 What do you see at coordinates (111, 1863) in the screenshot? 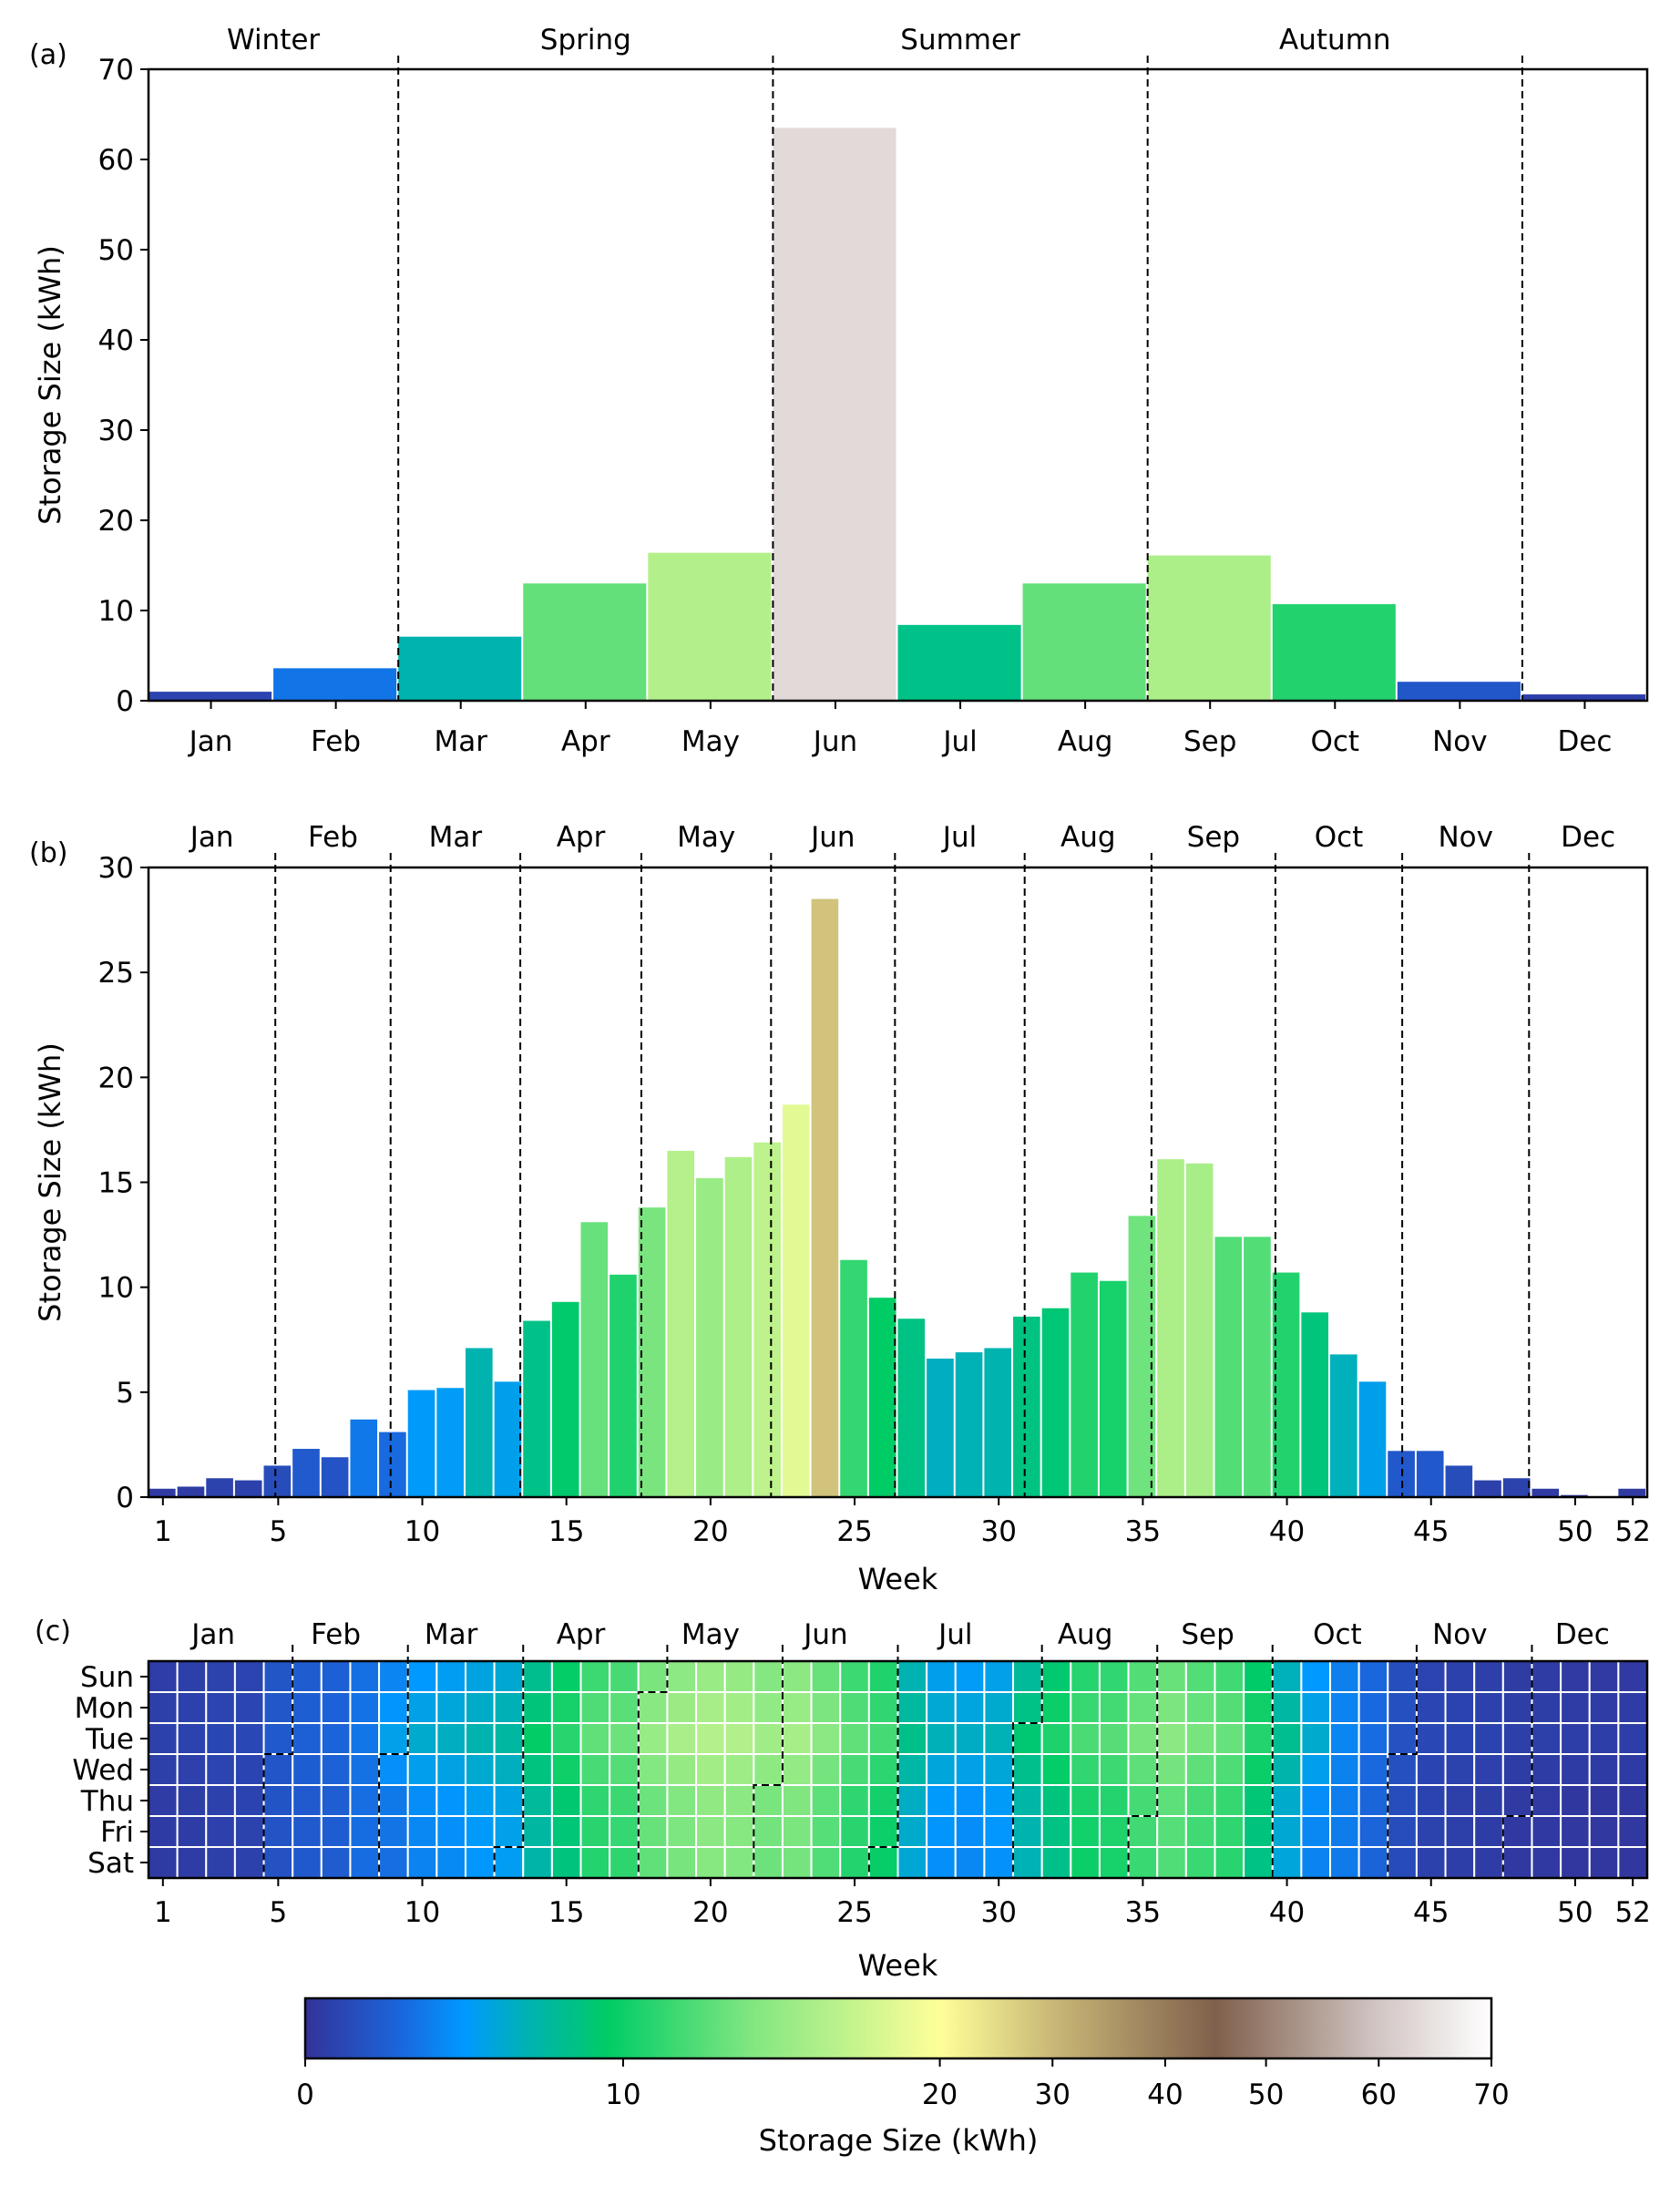
I see `day-label: Sat` at bounding box center [111, 1863].